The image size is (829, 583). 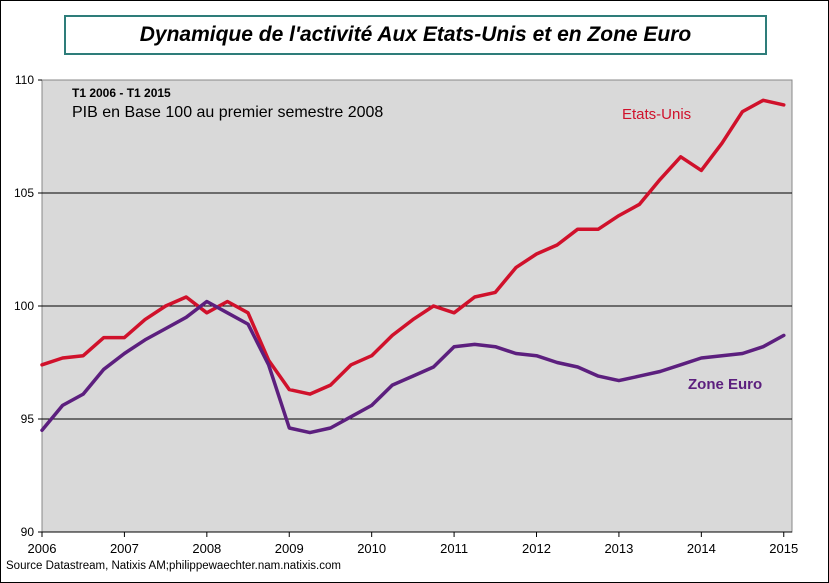 What do you see at coordinates (783, 548) in the screenshot?
I see `x-tick-label: 2015` at bounding box center [783, 548].